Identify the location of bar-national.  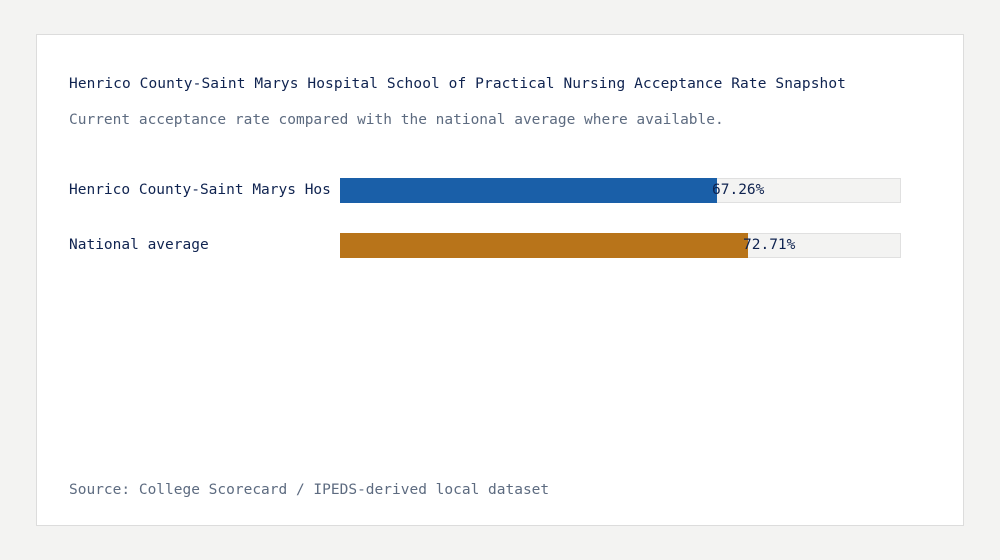
(544, 245).